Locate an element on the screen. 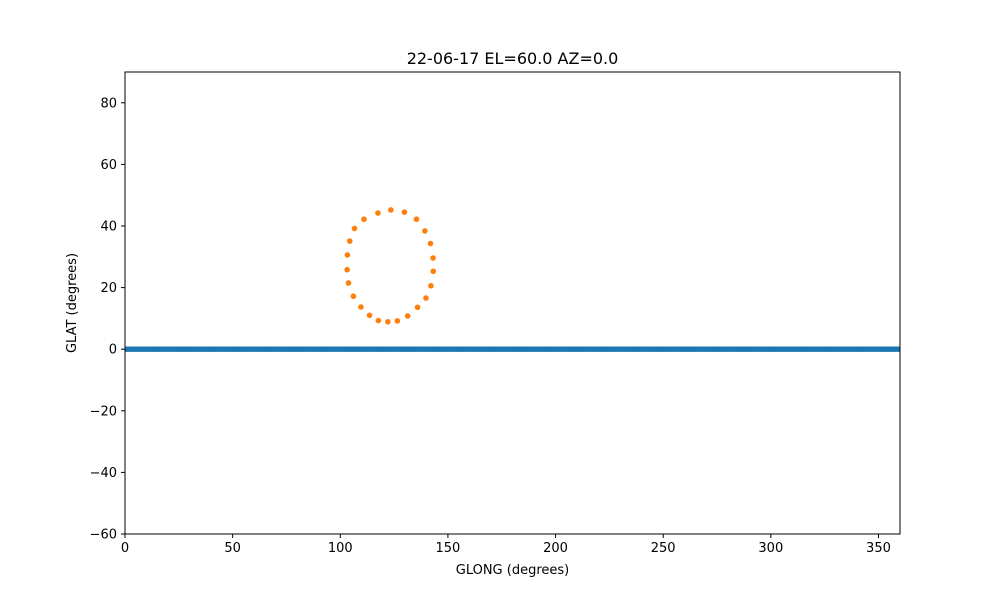 The height and width of the screenshot is (600, 1000). x-tick-label: 250 is located at coordinates (663, 548).